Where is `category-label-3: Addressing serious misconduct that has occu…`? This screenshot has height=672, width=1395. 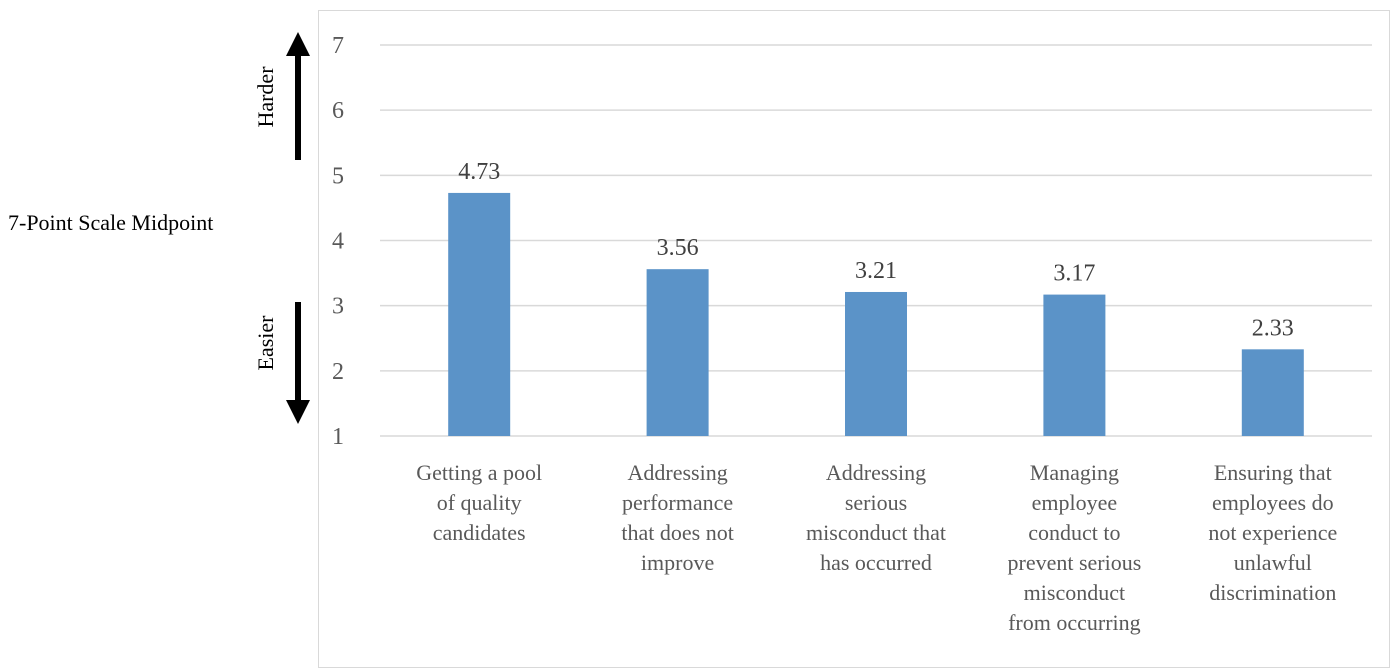 category-label-3: Addressing serious misconduct that has occu… is located at coordinates (876, 517).